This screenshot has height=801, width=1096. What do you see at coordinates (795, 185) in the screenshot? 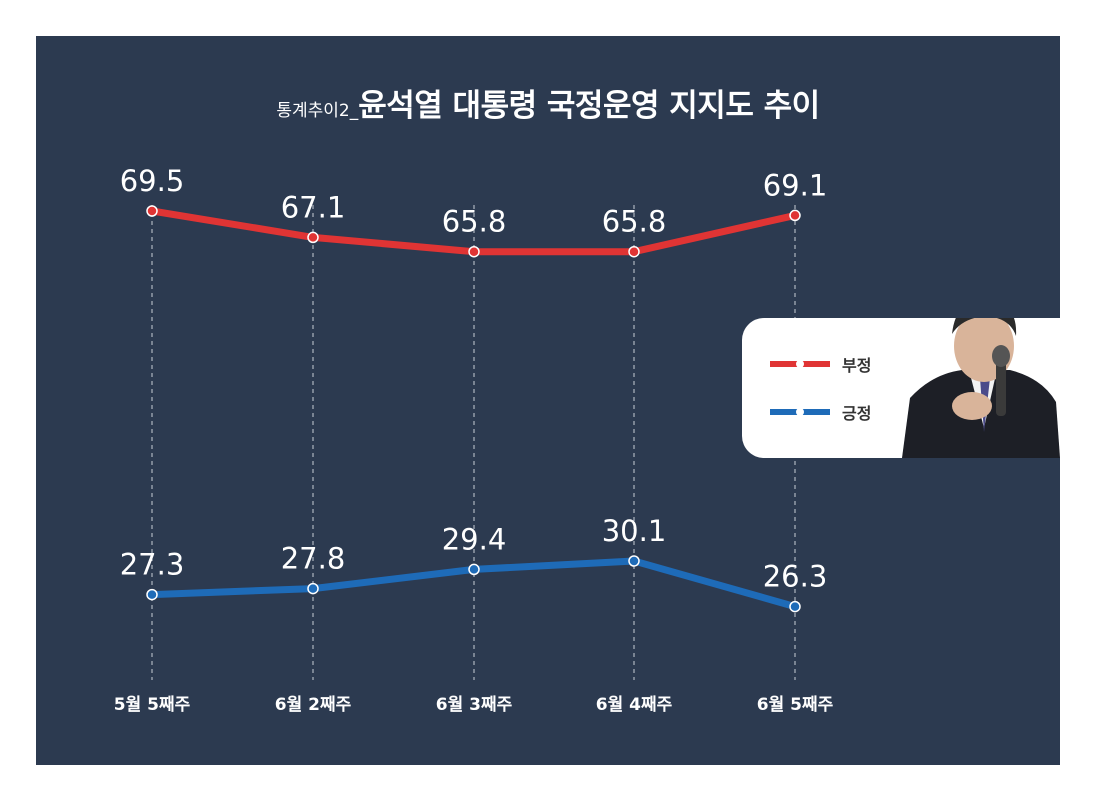
I see `data-label-negative-5: 69.1` at bounding box center [795, 185].